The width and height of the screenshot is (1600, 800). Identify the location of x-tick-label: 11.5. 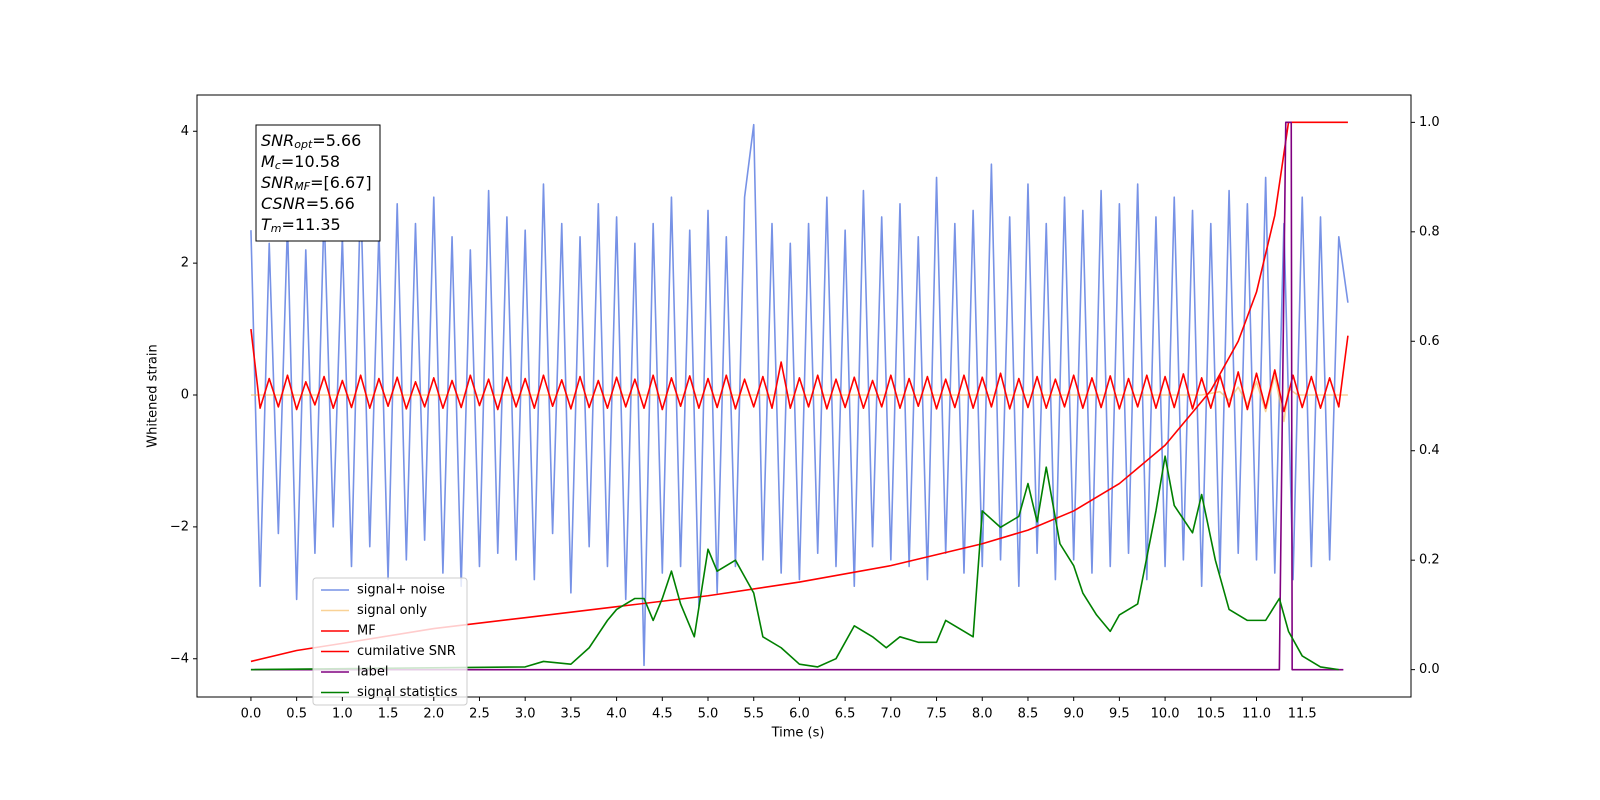
(1302, 714).